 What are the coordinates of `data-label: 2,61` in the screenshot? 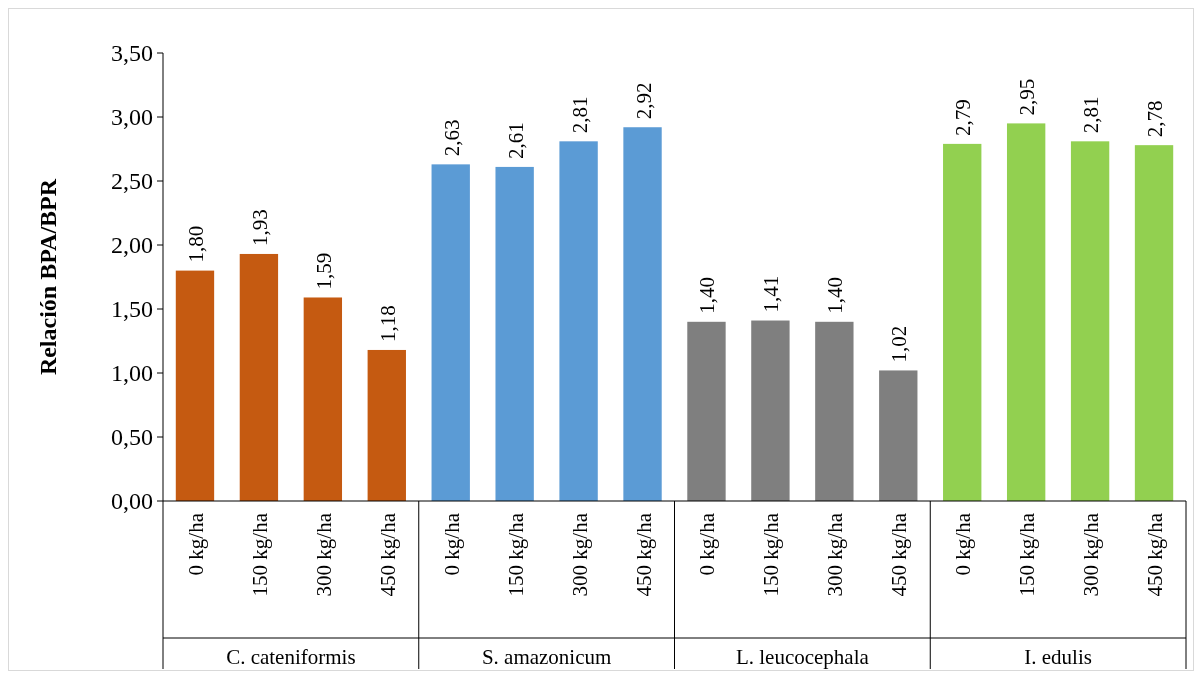 It's located at (515, 140).